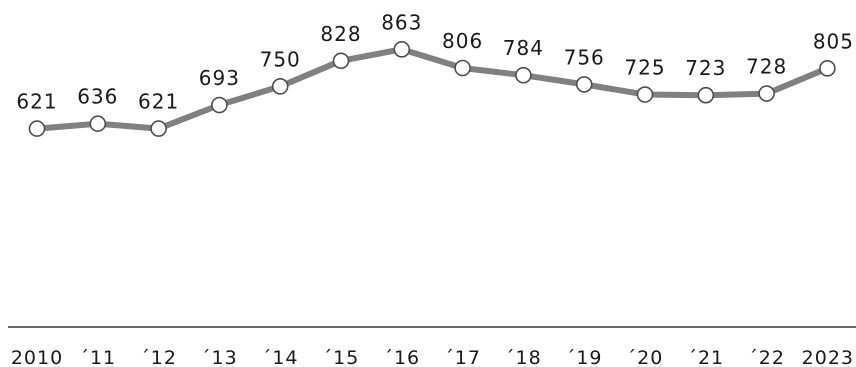 Image resolution: width=856 pixels, height=367 pixels. I want to click on x-tick-label-13: 2023, so click(828, 357).